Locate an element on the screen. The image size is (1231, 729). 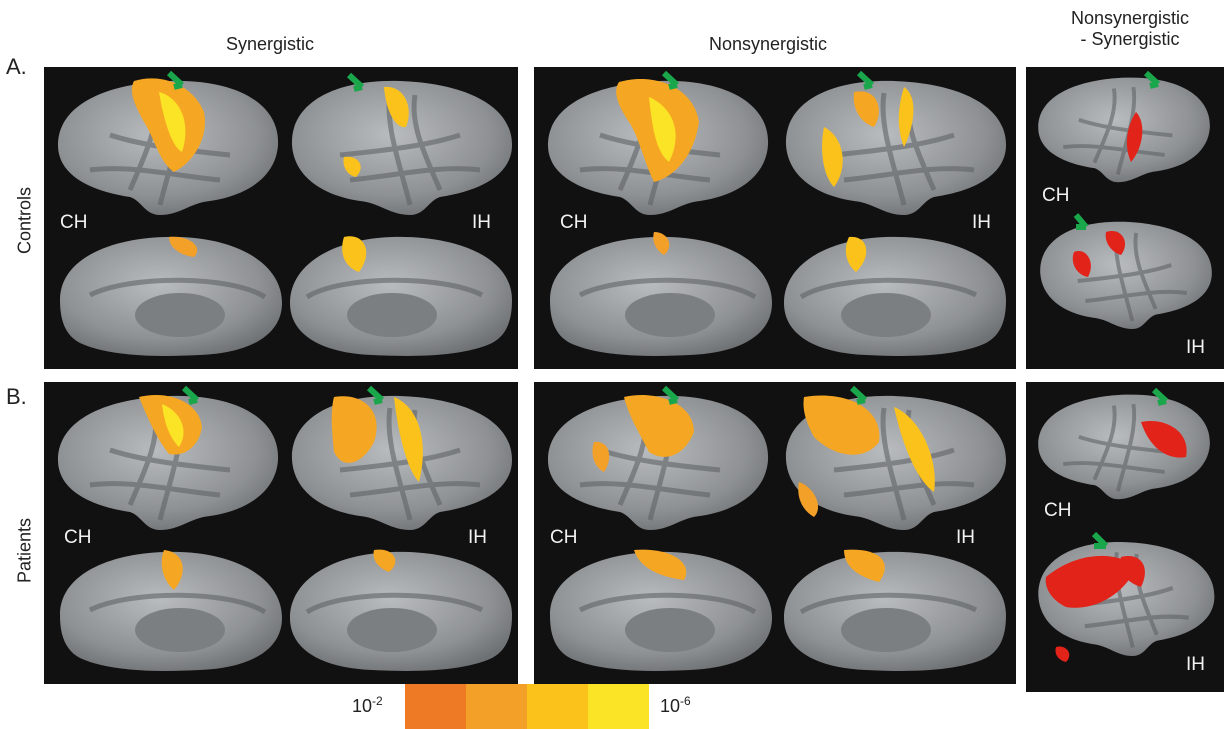
row-label-patients: Patients is located at coordinates (24, 550).